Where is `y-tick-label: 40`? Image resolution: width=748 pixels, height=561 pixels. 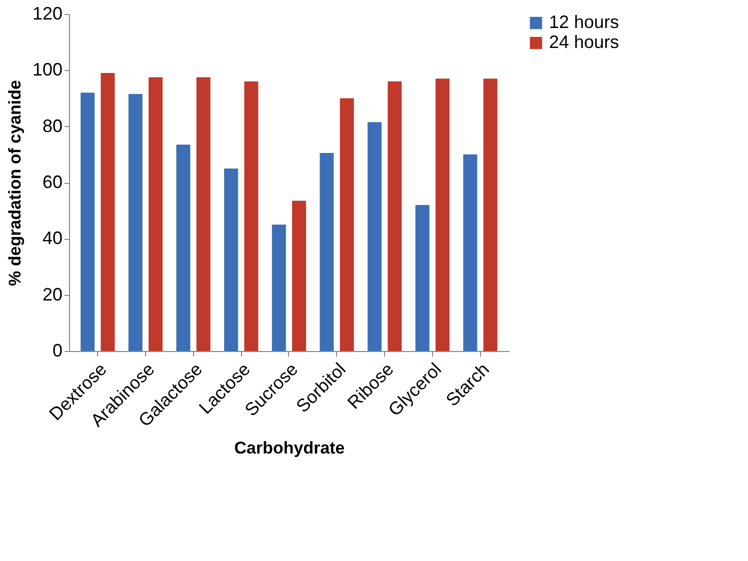 y-tick-label: 40 is located at coordinates (52, 238).